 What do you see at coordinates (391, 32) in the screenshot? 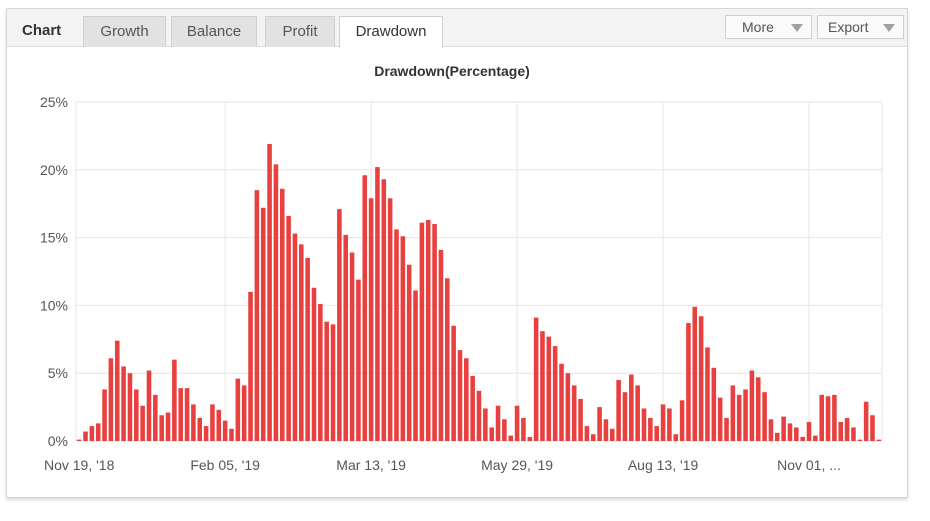
I see `tab-drawdown: Drawdown` at bounding box center [391, 32].